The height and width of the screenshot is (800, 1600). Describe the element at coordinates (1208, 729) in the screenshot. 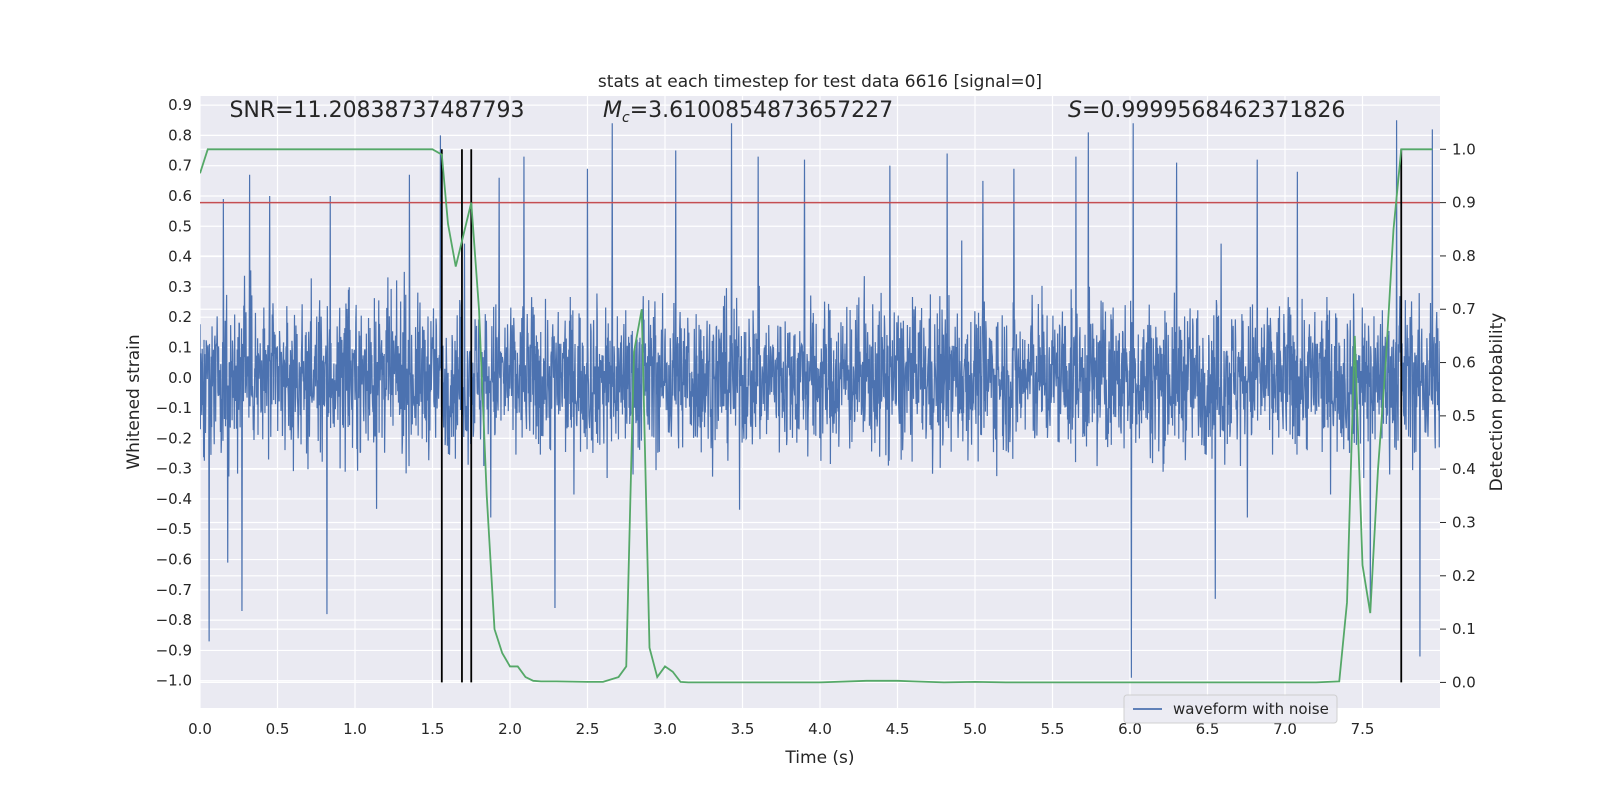

I see `x-tick-label: 6.5` at that location.